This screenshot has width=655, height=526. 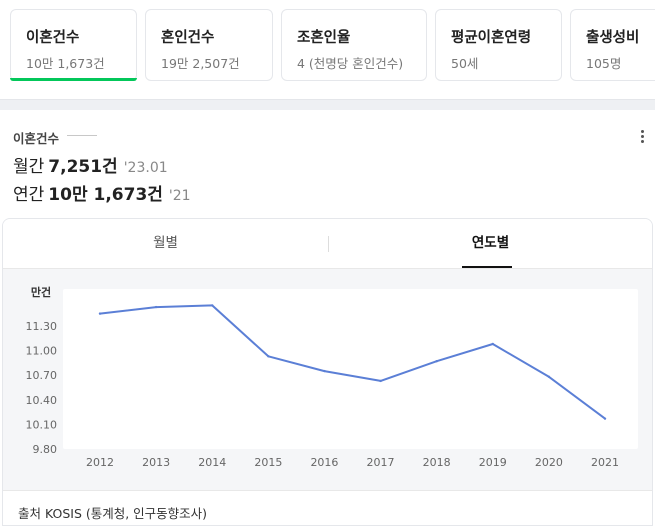 I want to click on more-options-icon, so click(x=642, y=138).